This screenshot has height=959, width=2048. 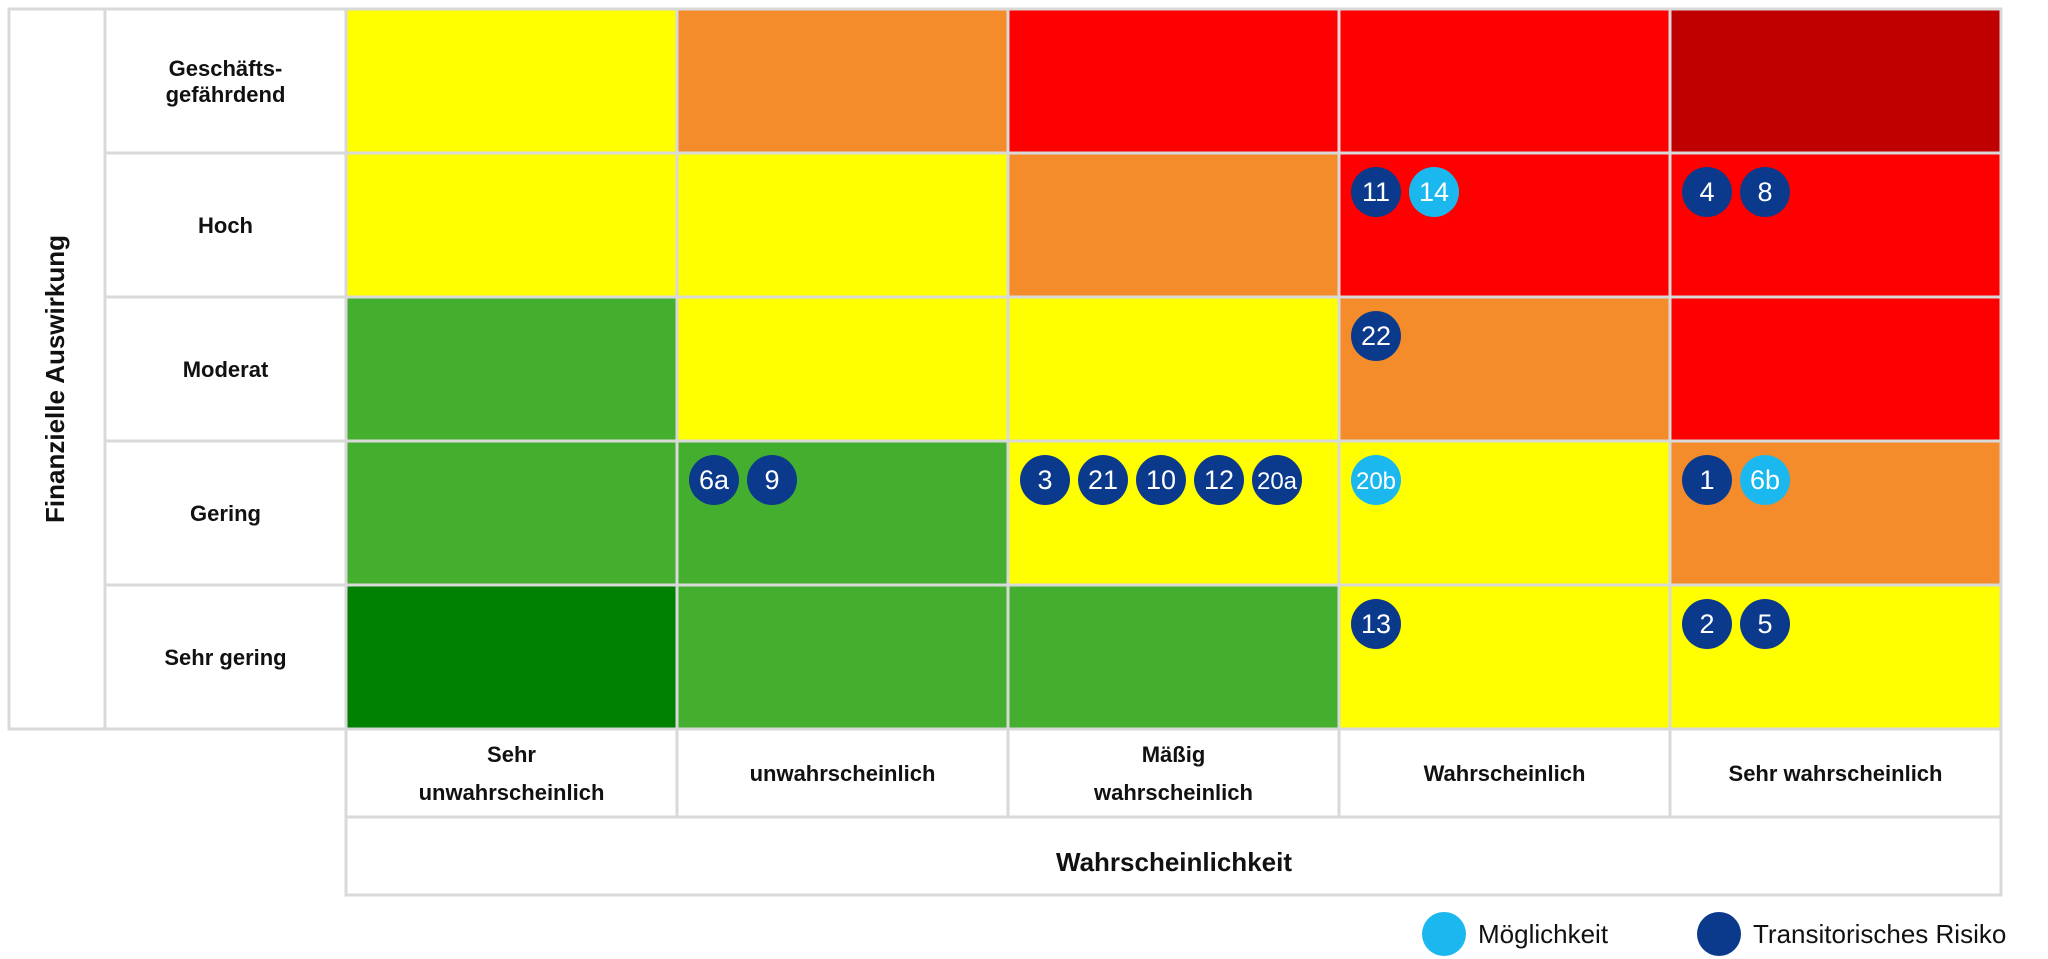 I want to click on heatmap-cell-r0-c0, so click(x=511, y=81).